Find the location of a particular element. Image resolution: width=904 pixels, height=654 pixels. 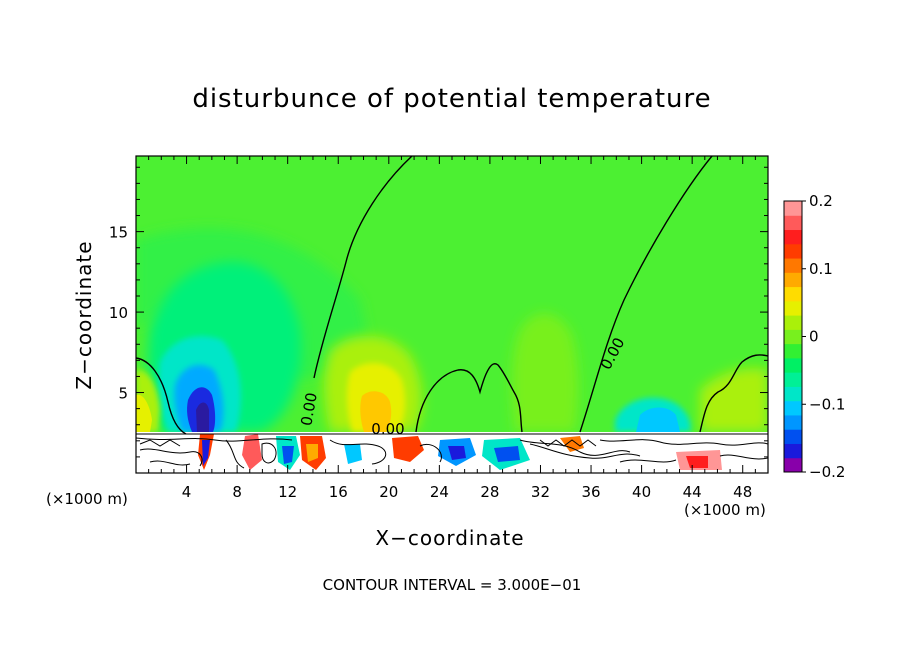

x-tick-label: 36 is located at coordinates (590, 492).